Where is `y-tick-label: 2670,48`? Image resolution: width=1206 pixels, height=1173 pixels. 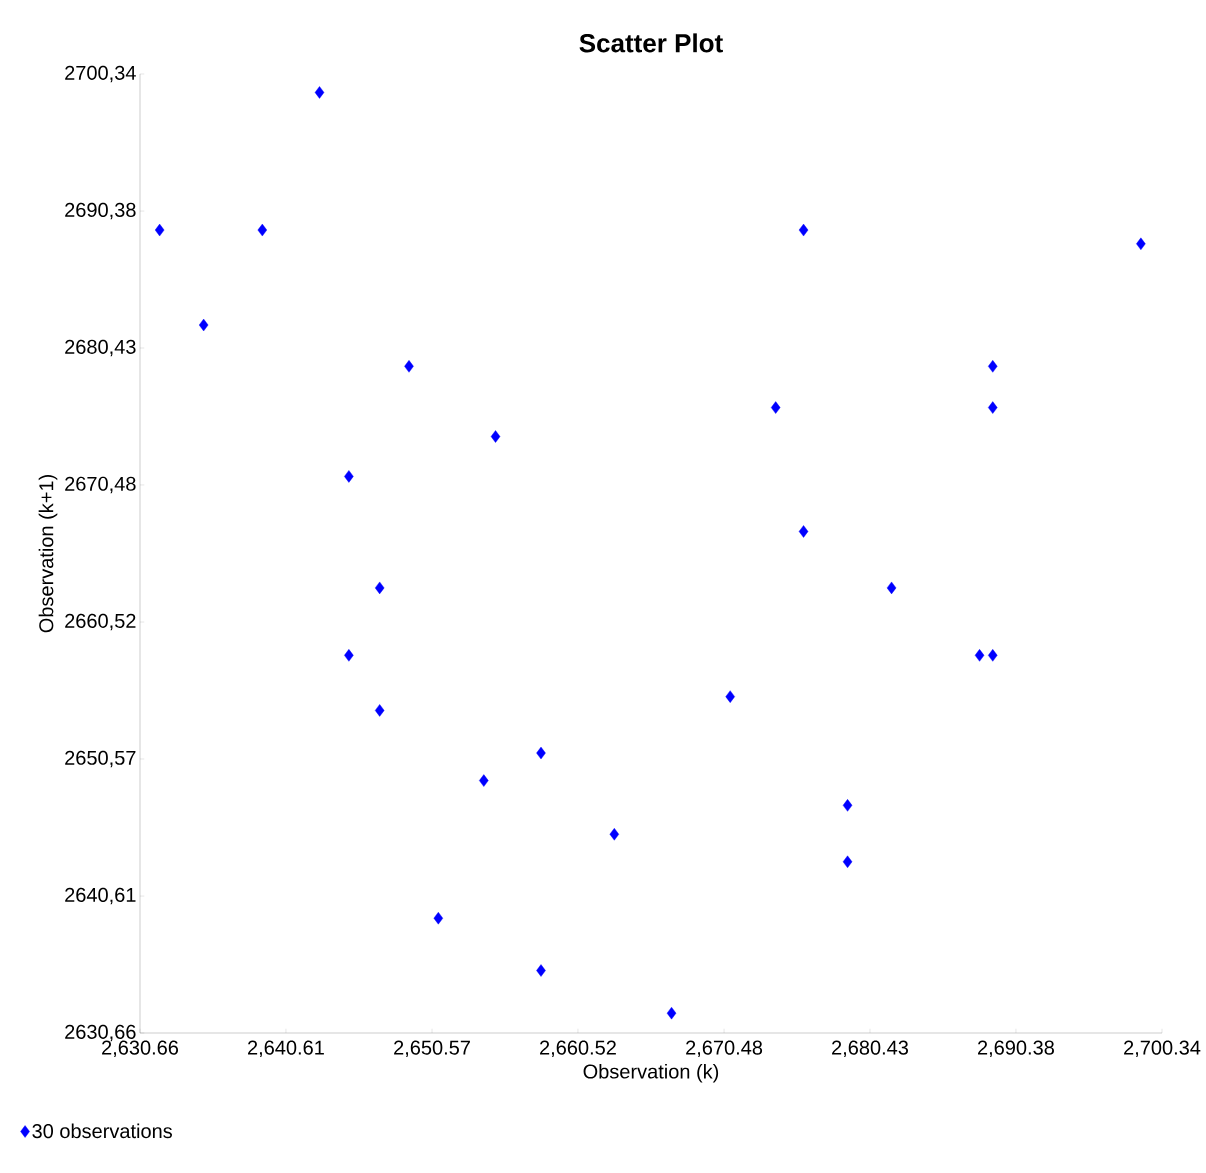
y-tick-label: 2670,48 is located at coordinates (100, 485).